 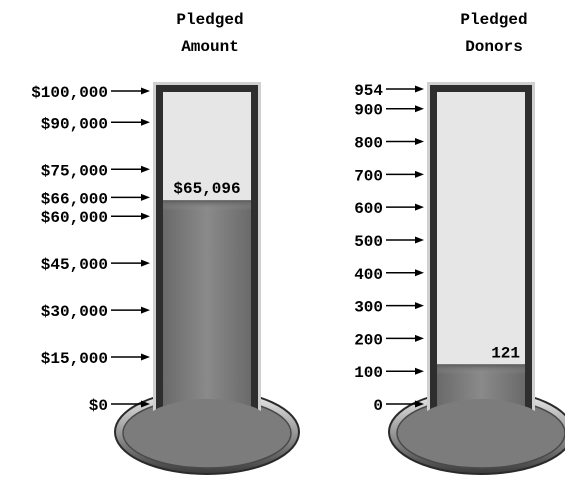 I want to click on tick-label: 800, so click(x=368, y=144).